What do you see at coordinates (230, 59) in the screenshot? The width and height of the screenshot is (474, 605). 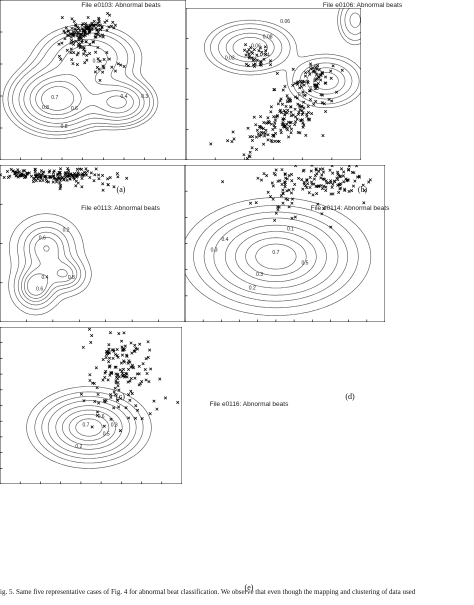 I see `contour-label: 0.02` at bounding box center [230, 59].